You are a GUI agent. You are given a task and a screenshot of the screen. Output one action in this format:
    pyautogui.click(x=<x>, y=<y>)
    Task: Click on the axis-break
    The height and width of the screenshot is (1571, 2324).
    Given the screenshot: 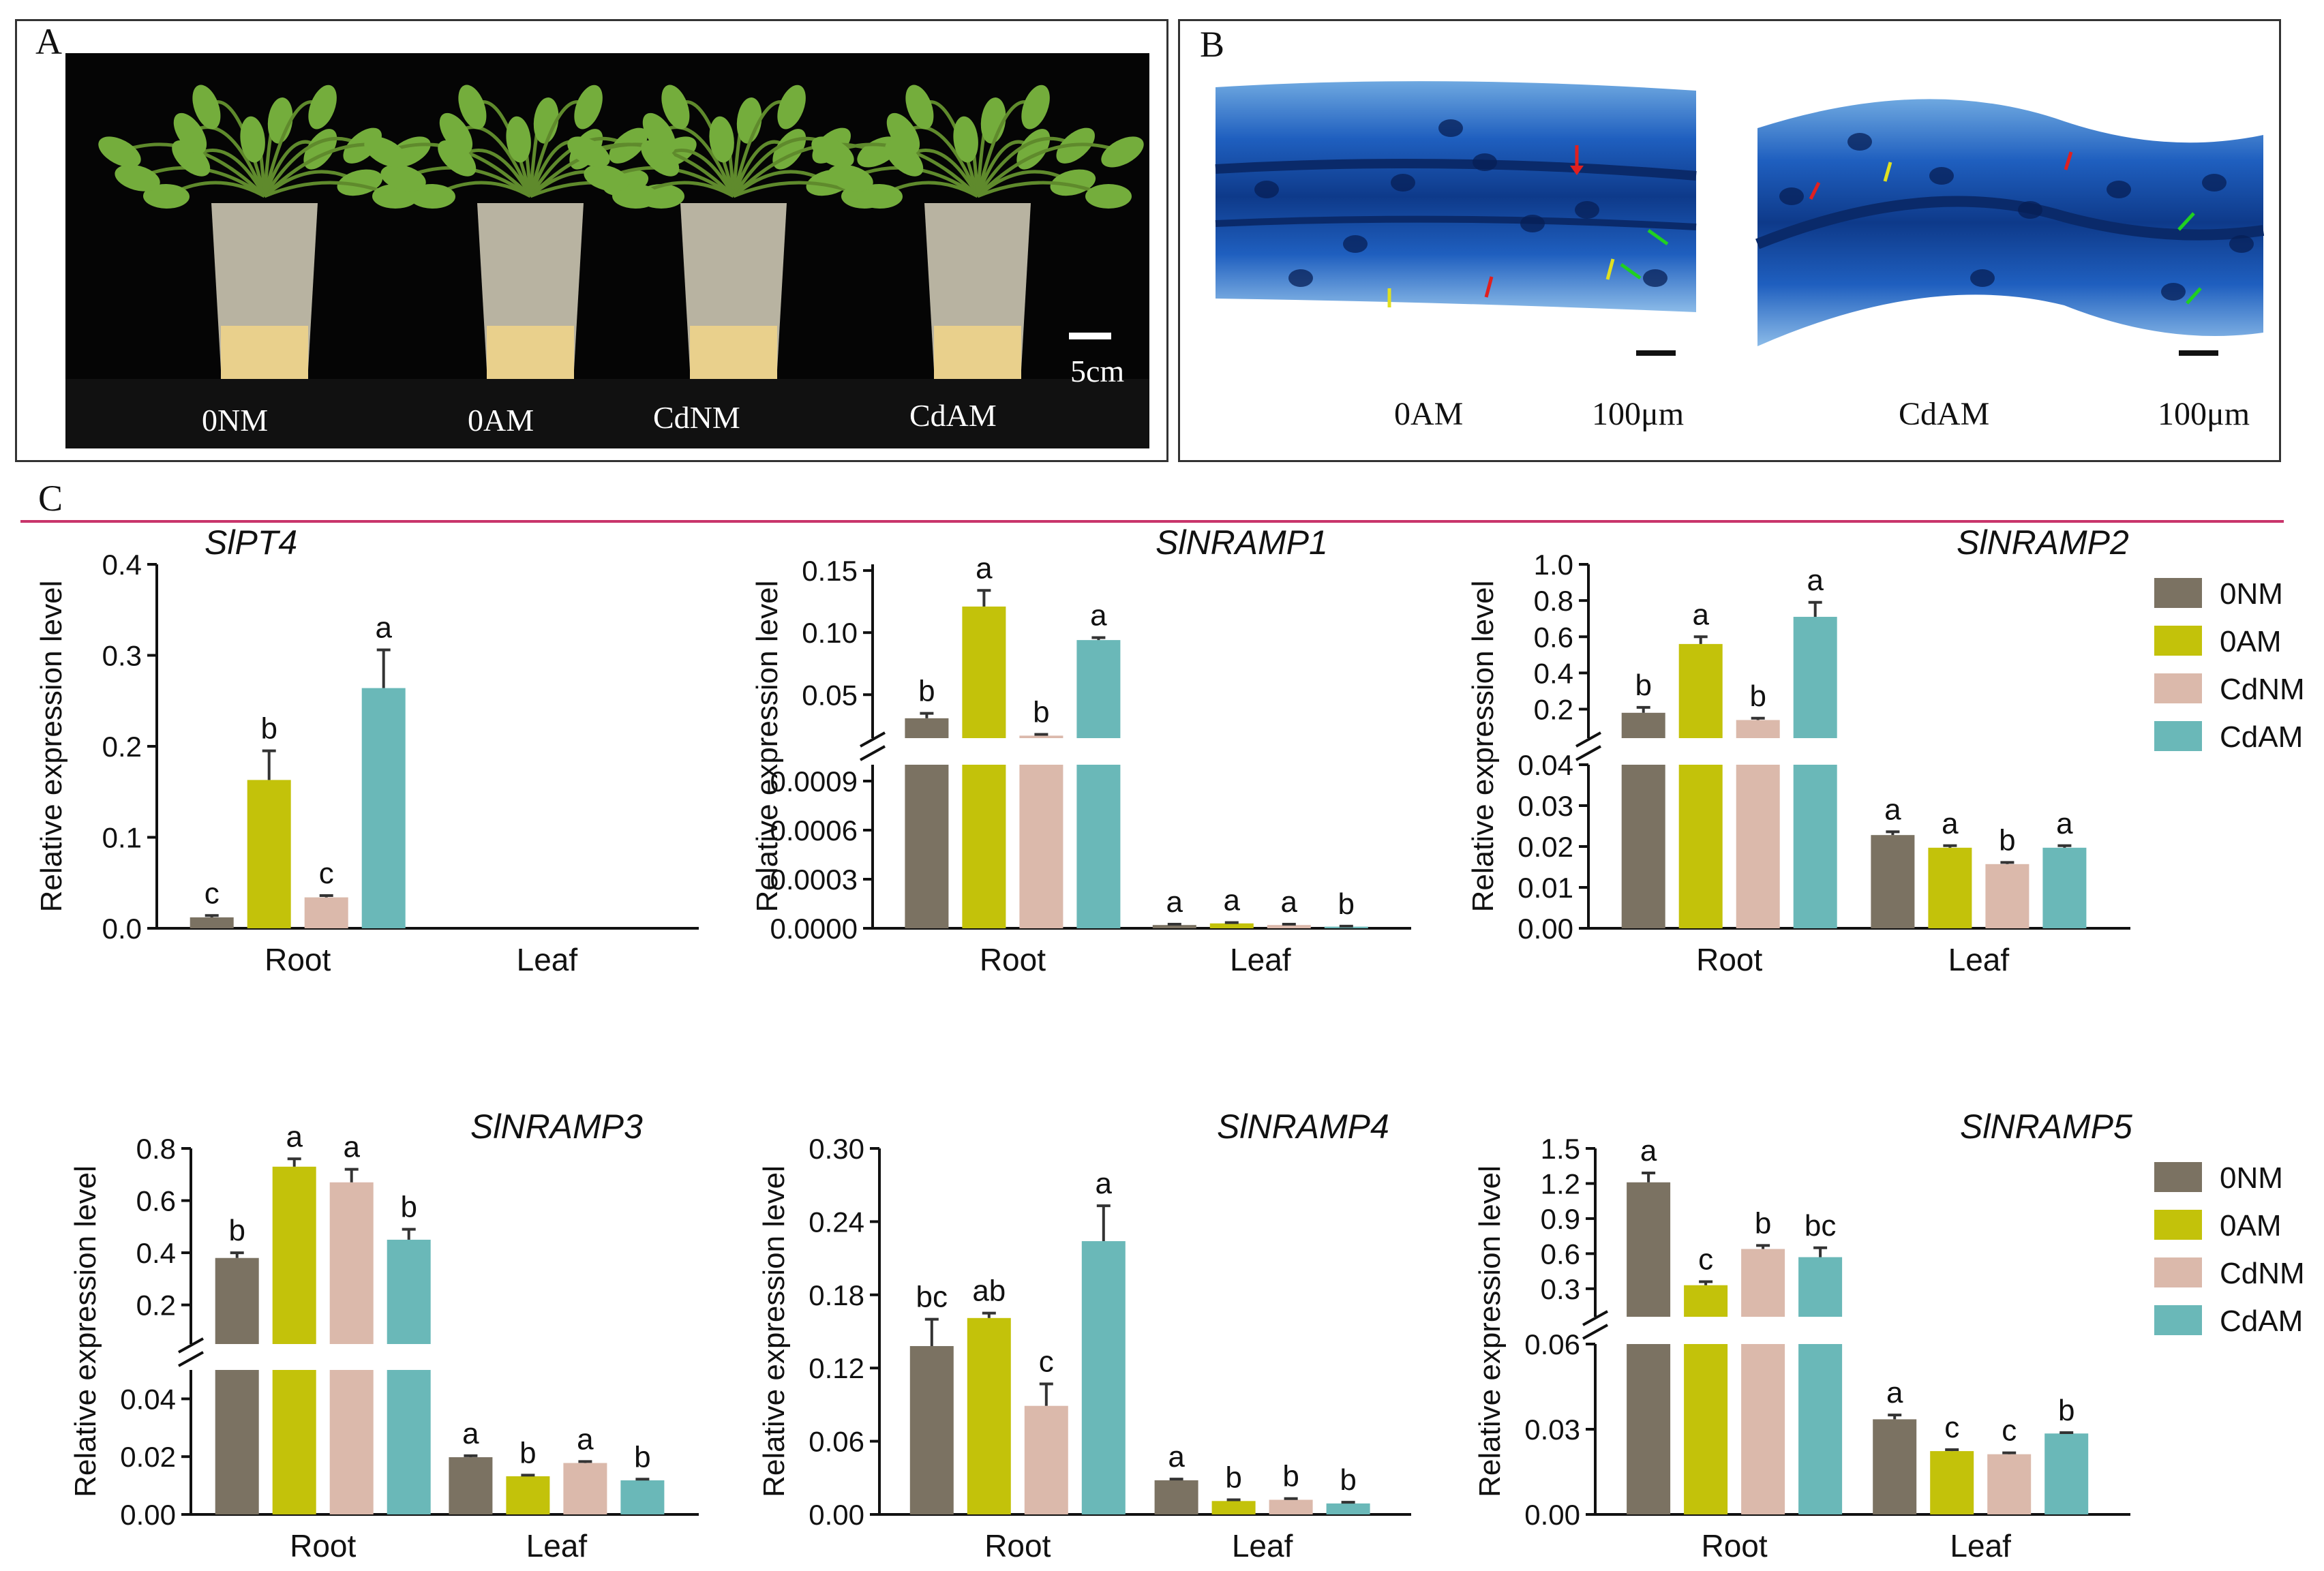 What is the action you would take?
    pyautogui.click(x=1588, y=746)
    